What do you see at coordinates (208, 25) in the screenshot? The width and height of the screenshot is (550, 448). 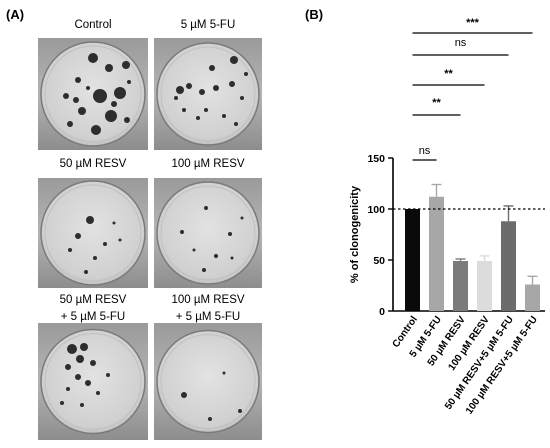 I see `plate-caption: 5 µM 5-FU` at bounding box center [208, 25].